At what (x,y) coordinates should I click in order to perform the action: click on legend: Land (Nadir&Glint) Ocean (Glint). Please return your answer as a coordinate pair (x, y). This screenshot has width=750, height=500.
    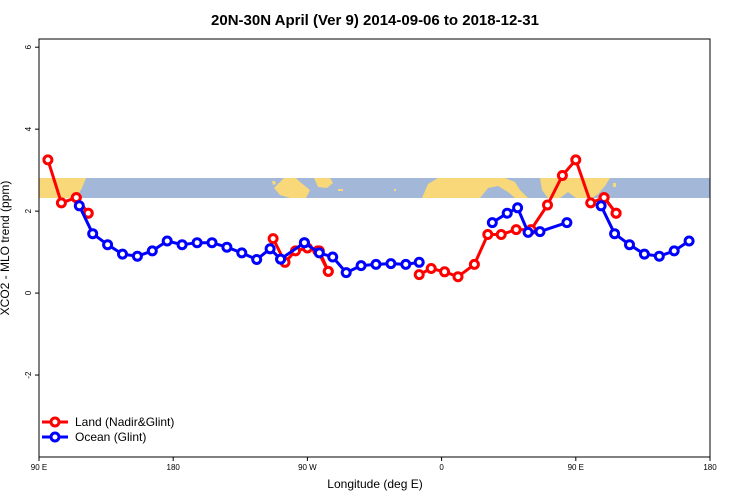
    Looking at the image, I should click on (108, 429).